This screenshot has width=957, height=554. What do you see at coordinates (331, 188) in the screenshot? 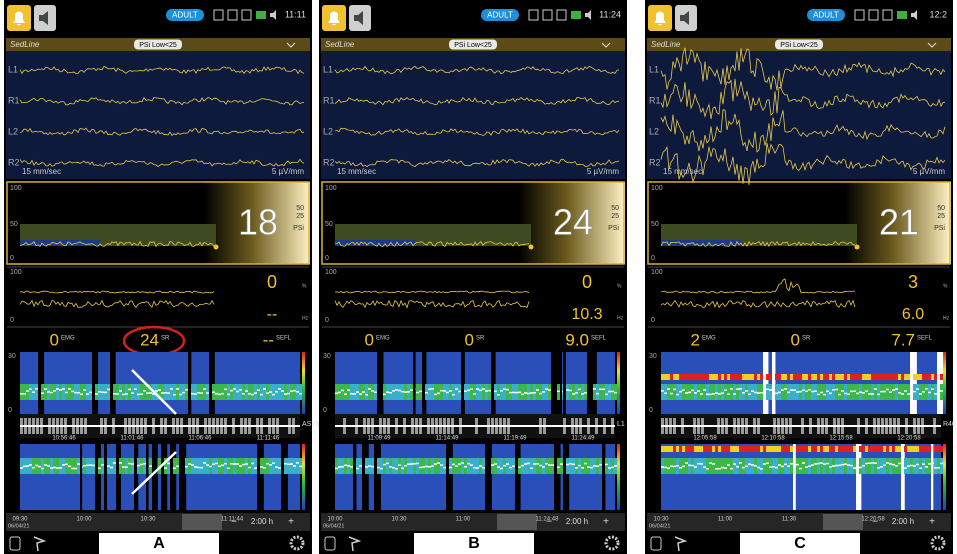
I see `trend-scale: 100` at bounding box center [331, 188].